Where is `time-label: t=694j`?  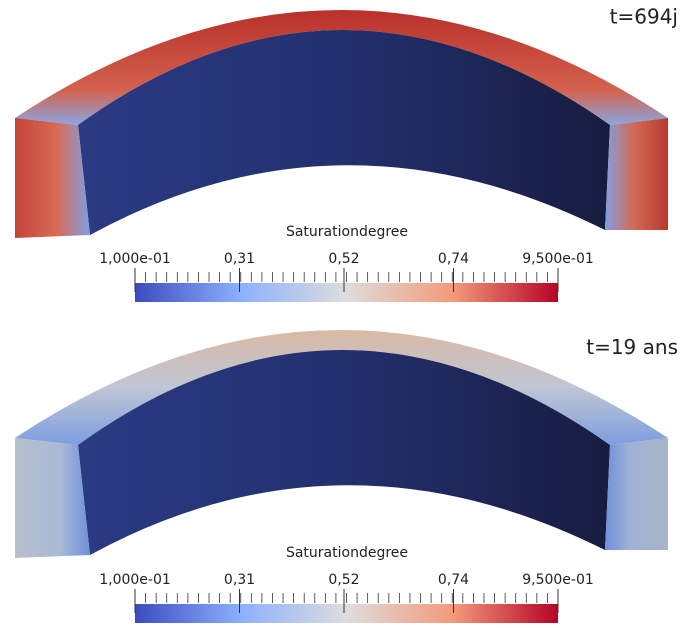 time-label: t=694j is located at coordinates (644, 17).